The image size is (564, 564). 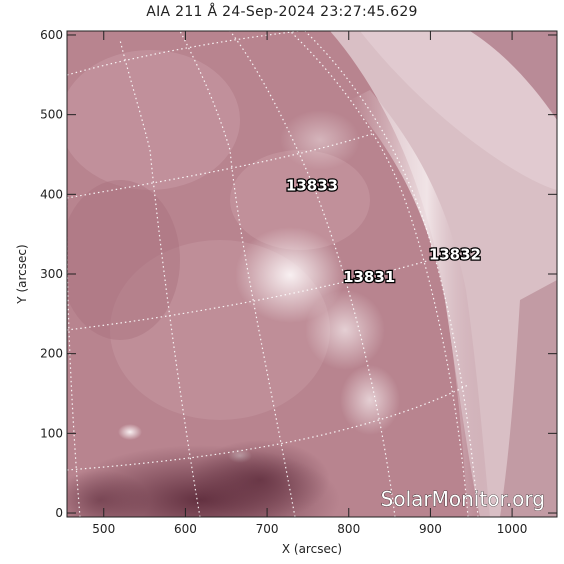 I want to click on y-tick-label: 600, so click(x=51, y=35).